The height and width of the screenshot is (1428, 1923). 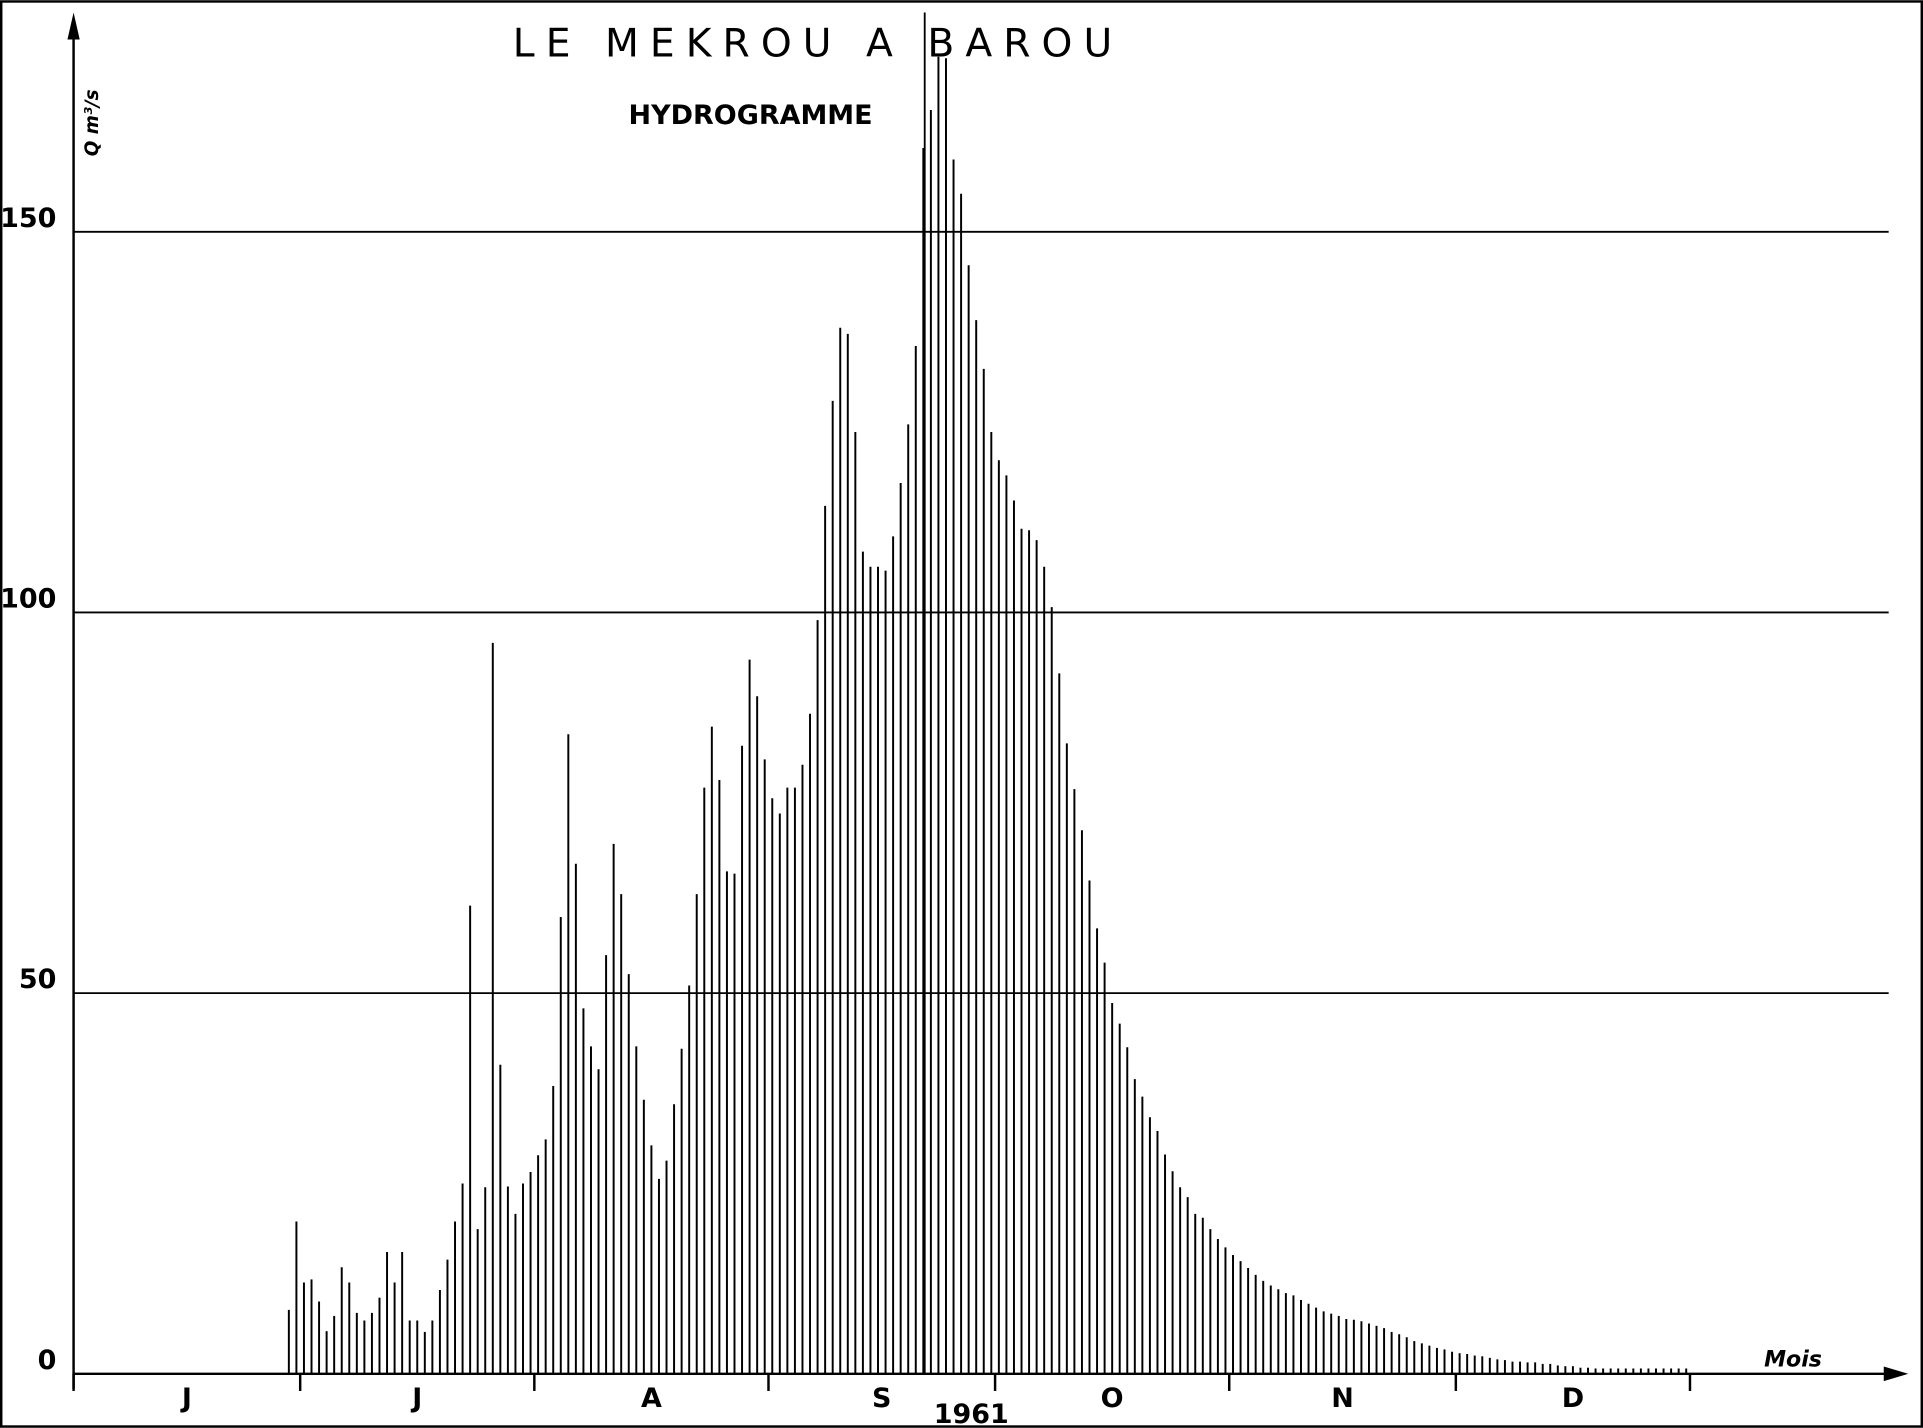 I want to click on chart-subtitle: HYDROGRAMME, so click(x=751, y=115).